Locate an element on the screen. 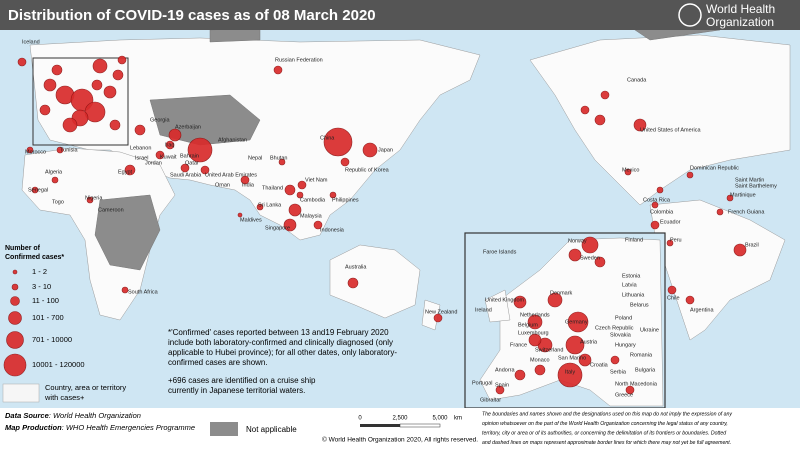  country-label: Saudi Arabia is located at coordinates (186, 175).